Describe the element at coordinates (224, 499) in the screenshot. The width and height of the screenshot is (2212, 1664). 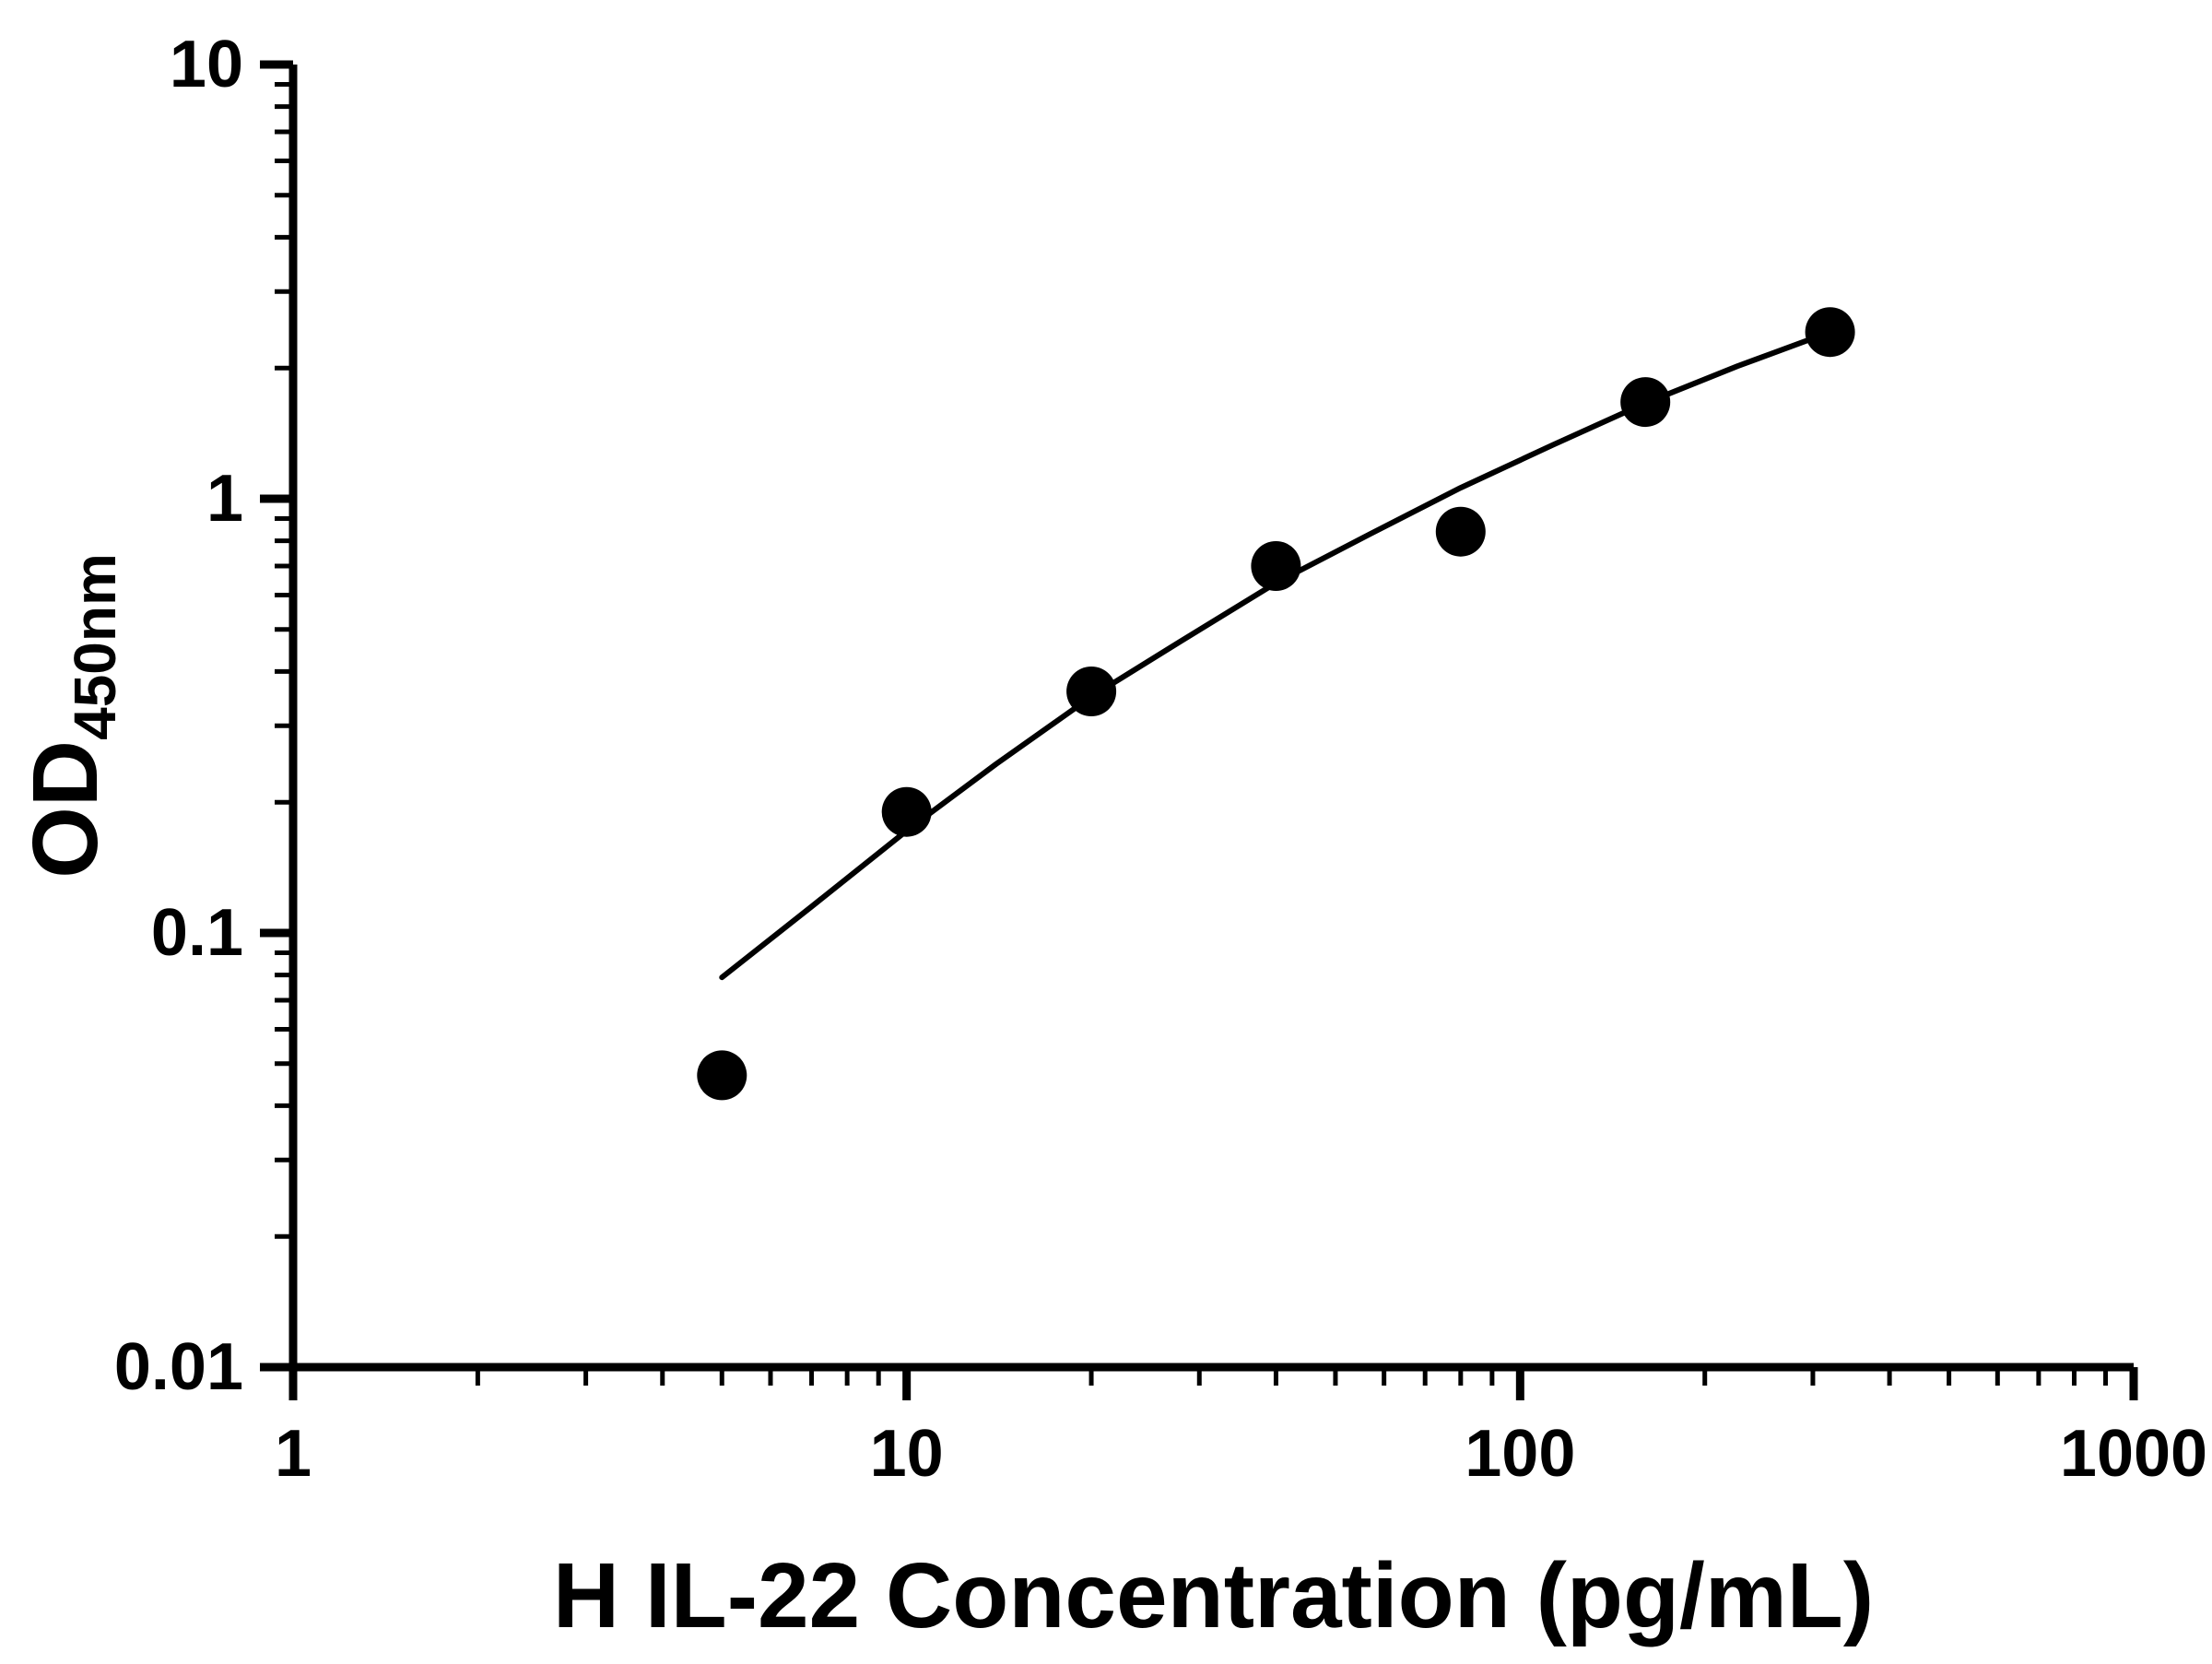
I see `y-tick-label: 1` at that location.